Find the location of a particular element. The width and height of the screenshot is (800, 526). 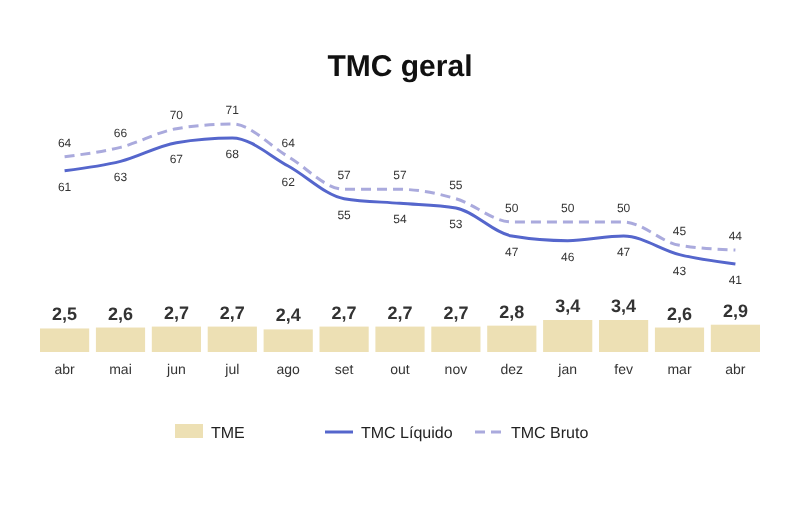

data-label: 2,5 is located at coordinates (65, 314).